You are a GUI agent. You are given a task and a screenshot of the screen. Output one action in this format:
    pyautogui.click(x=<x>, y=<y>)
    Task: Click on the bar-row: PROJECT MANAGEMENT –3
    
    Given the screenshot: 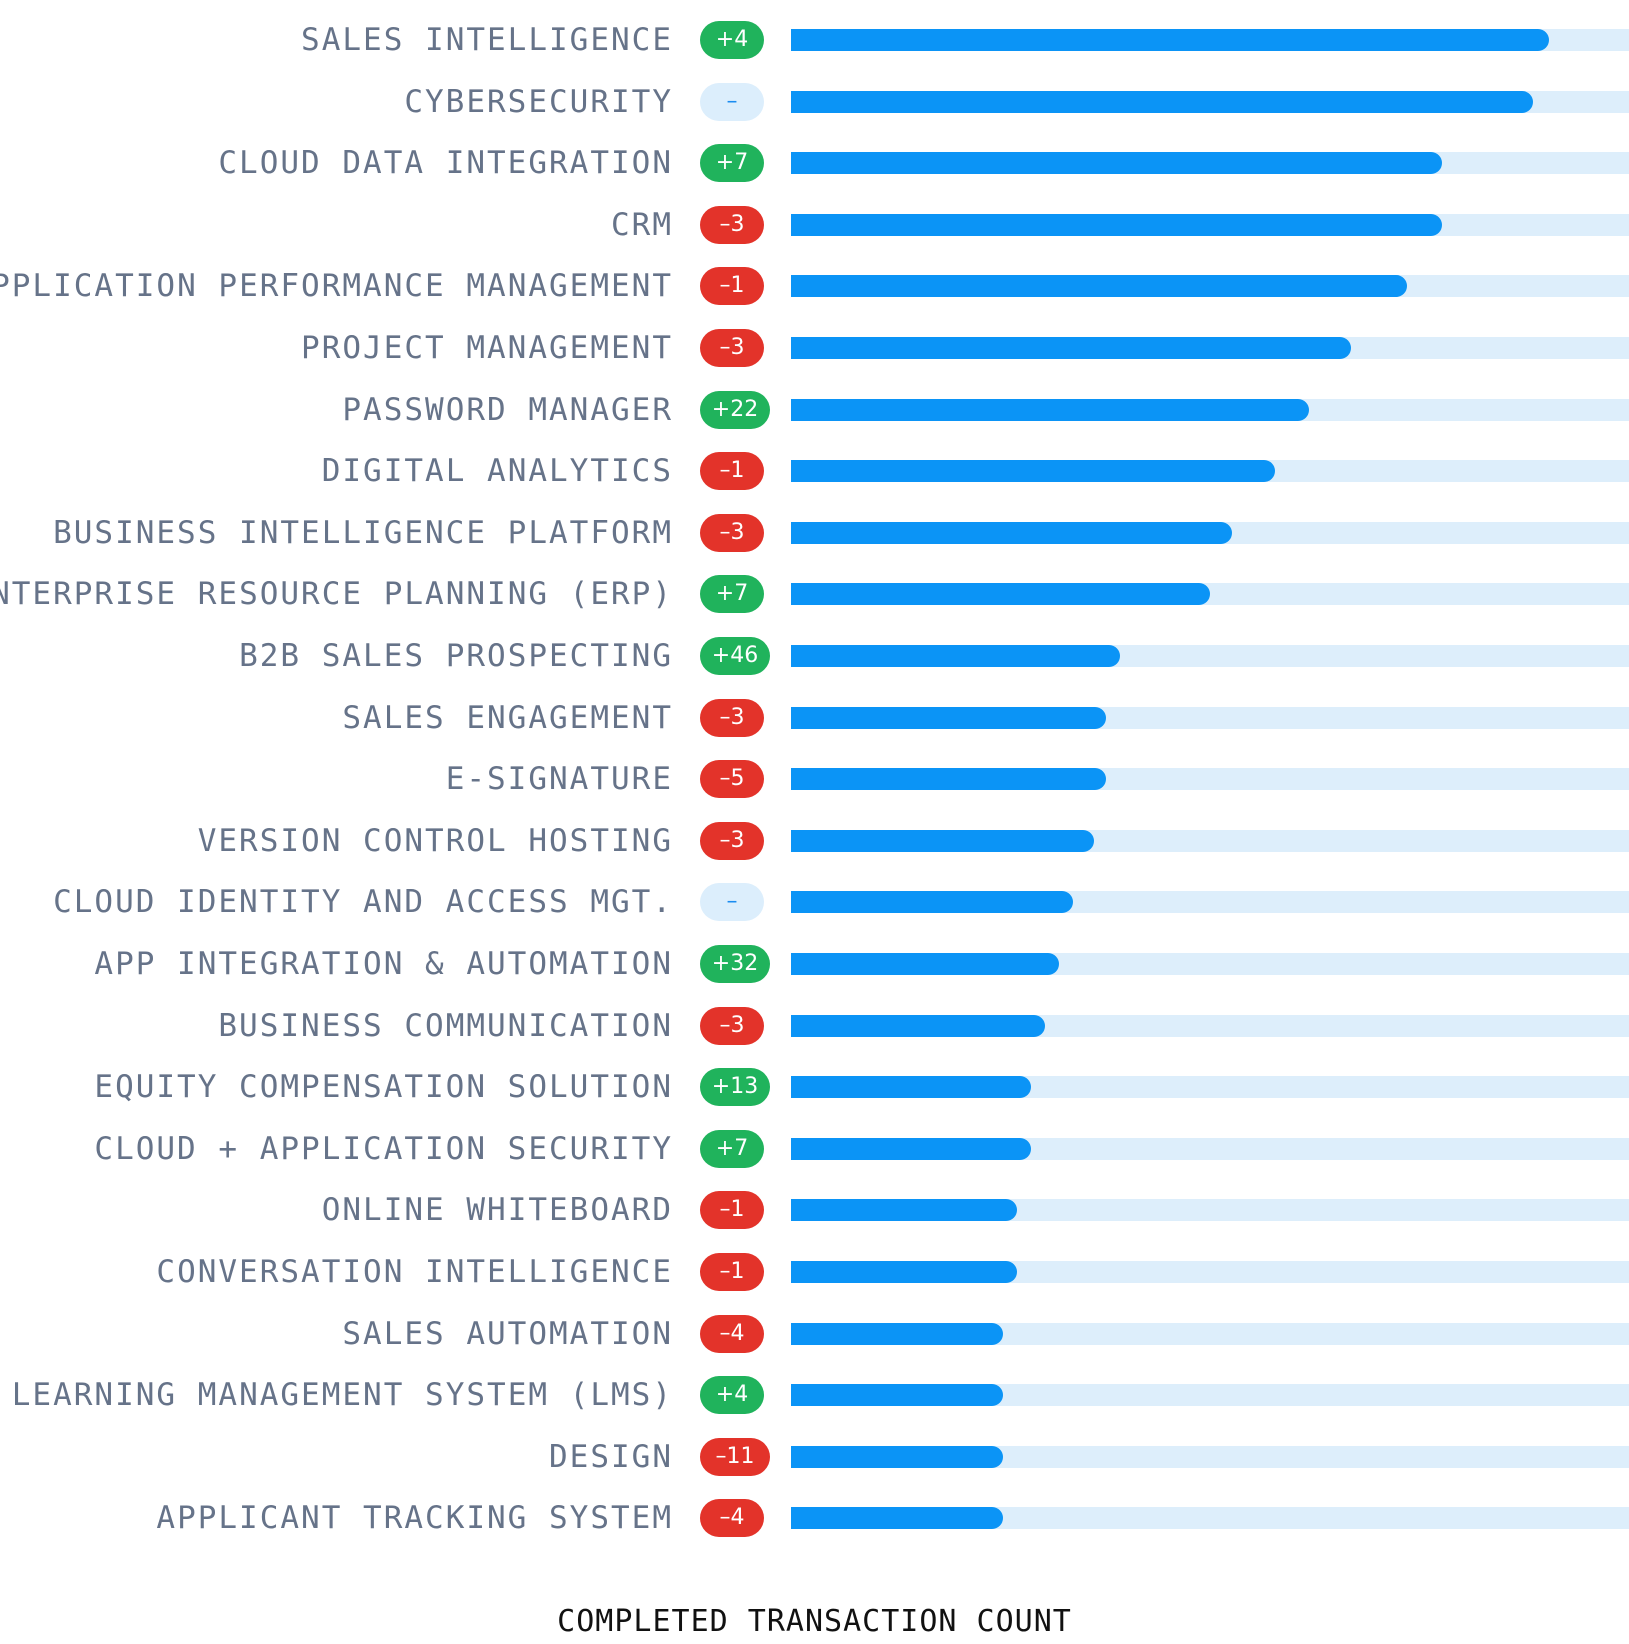 What is the action you would take?
    pyautogui.click(x=814, y=348)
    